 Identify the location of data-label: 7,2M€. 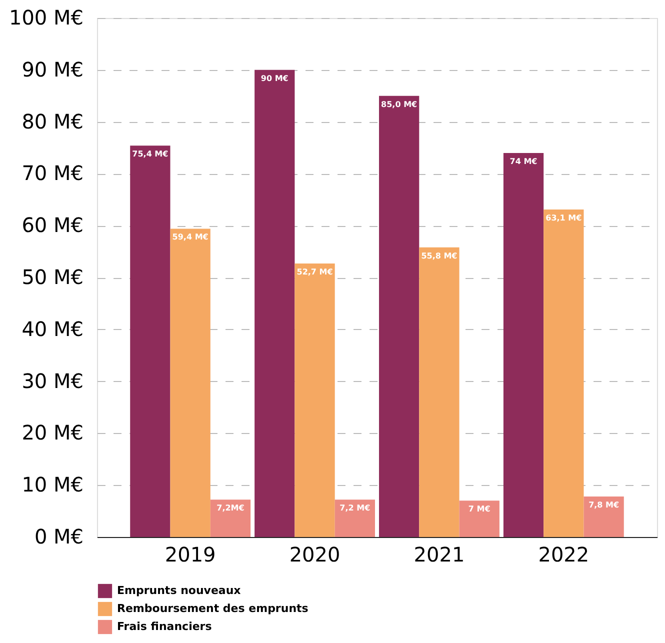
(230, 508).